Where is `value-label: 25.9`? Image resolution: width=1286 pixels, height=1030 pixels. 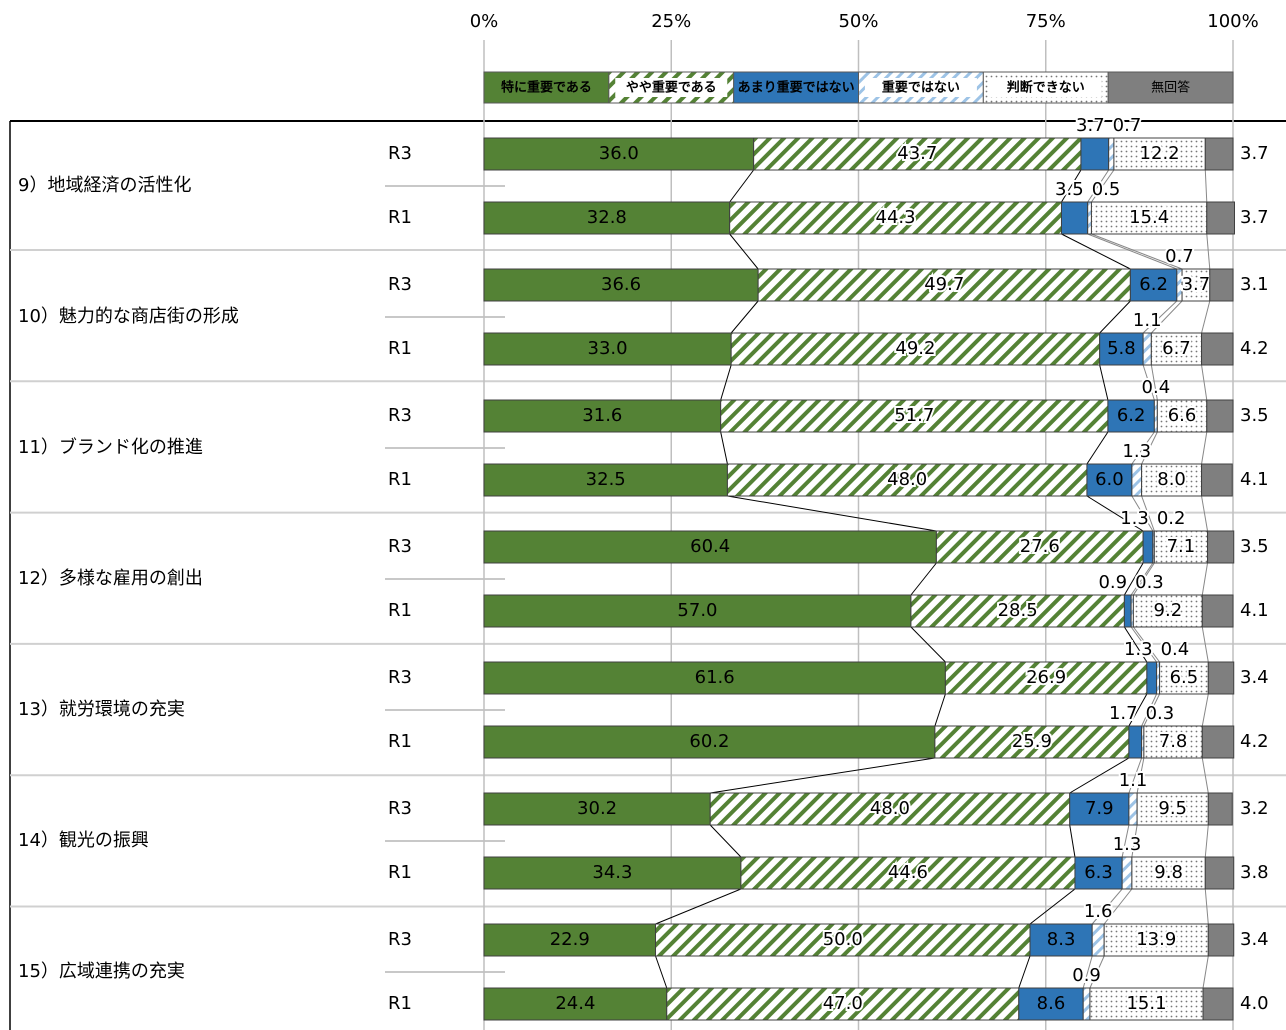
value-label: 25.9 is located at coordinates (1032, 741).